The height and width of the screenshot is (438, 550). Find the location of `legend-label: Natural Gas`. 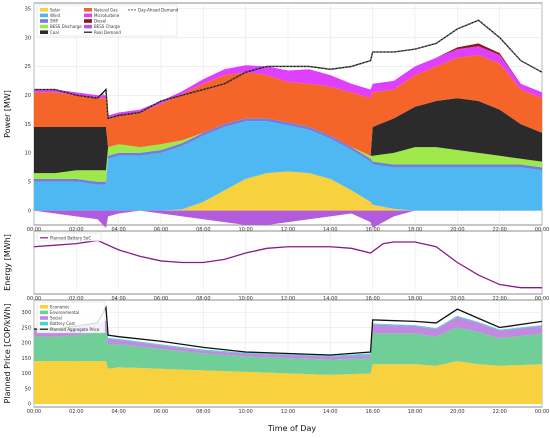

legend-label: Natural Gas is located at coordinates (106, 9).